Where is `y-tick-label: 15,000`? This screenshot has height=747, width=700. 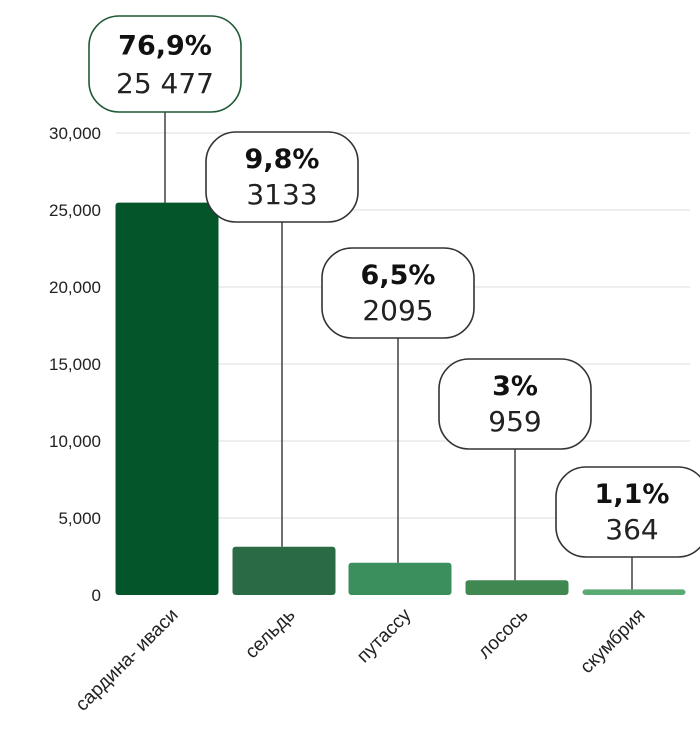 y-tick-label: 15,000 is located at coordinates (75, 364).